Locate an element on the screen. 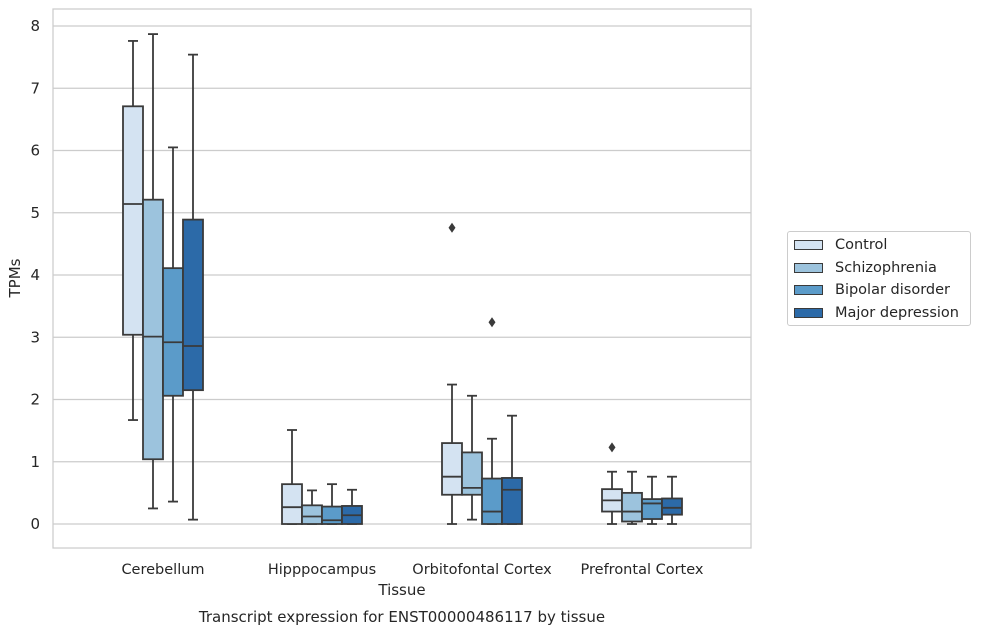  y-tick-label: 8 is located at coordinates (35, 26).